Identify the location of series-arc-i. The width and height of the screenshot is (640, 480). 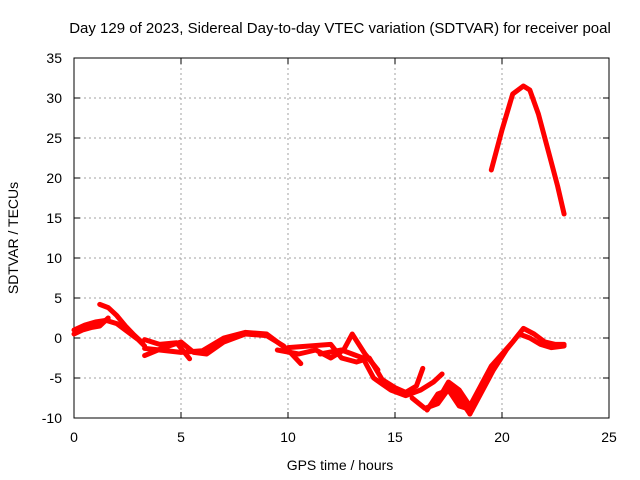
(381, 373).